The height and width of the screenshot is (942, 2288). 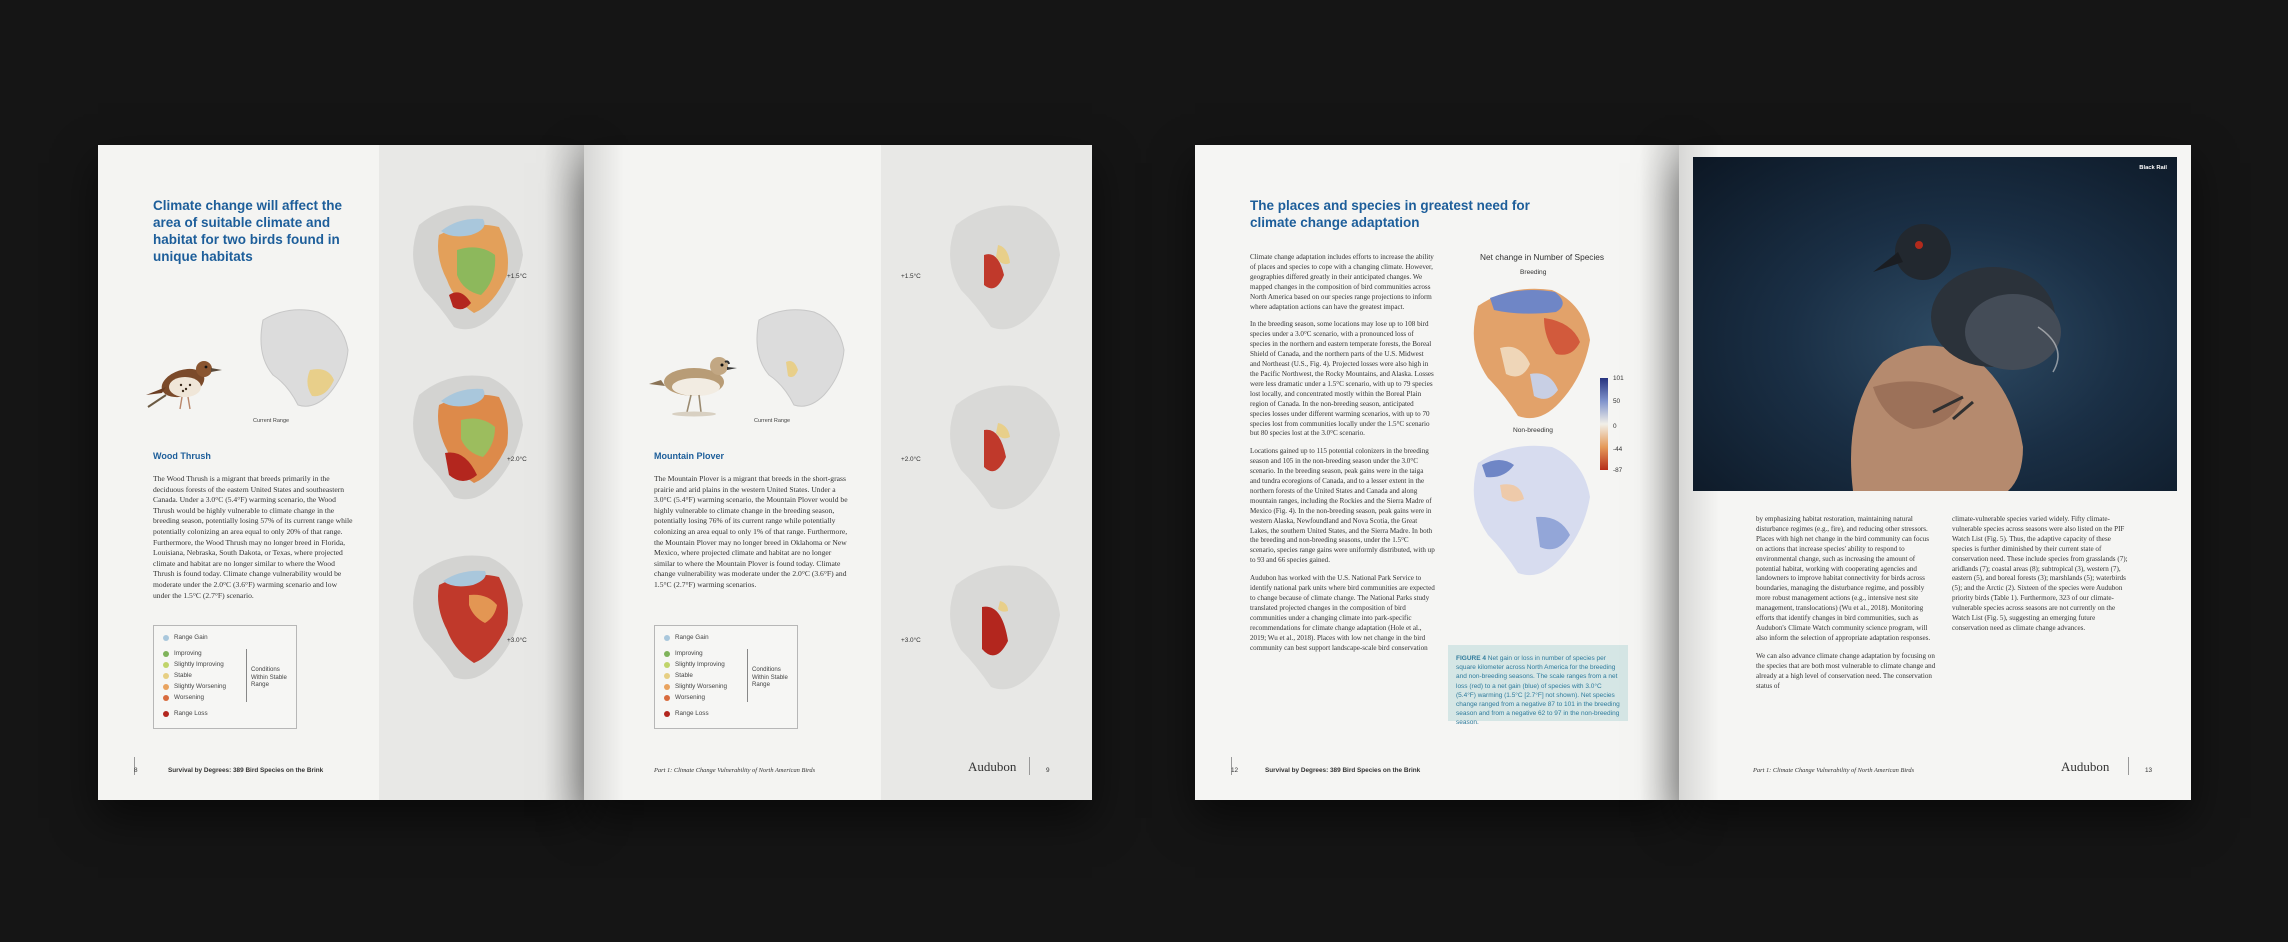 I want to click on black-rail-photo: Black Rail, so click(x=1935, y=324).